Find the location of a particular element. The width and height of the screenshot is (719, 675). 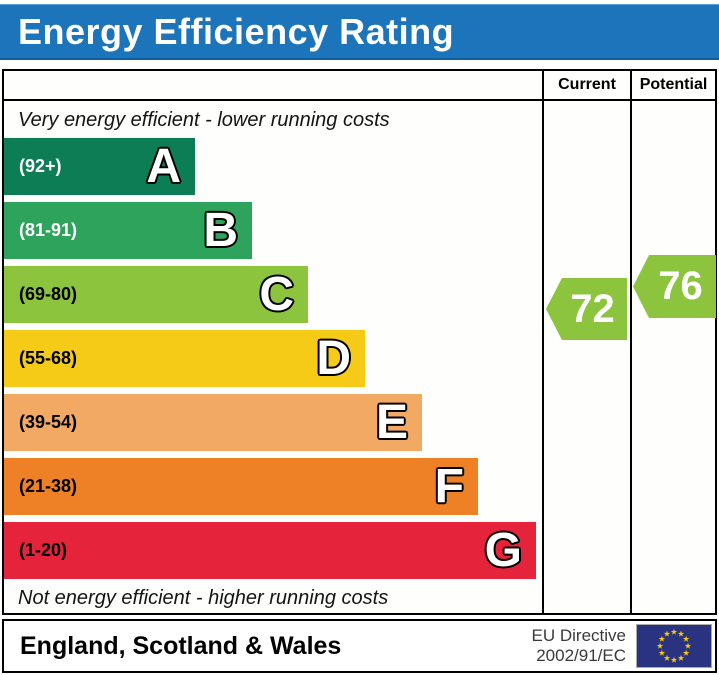

band-g-letter: G is located at coordinates (503, 550).